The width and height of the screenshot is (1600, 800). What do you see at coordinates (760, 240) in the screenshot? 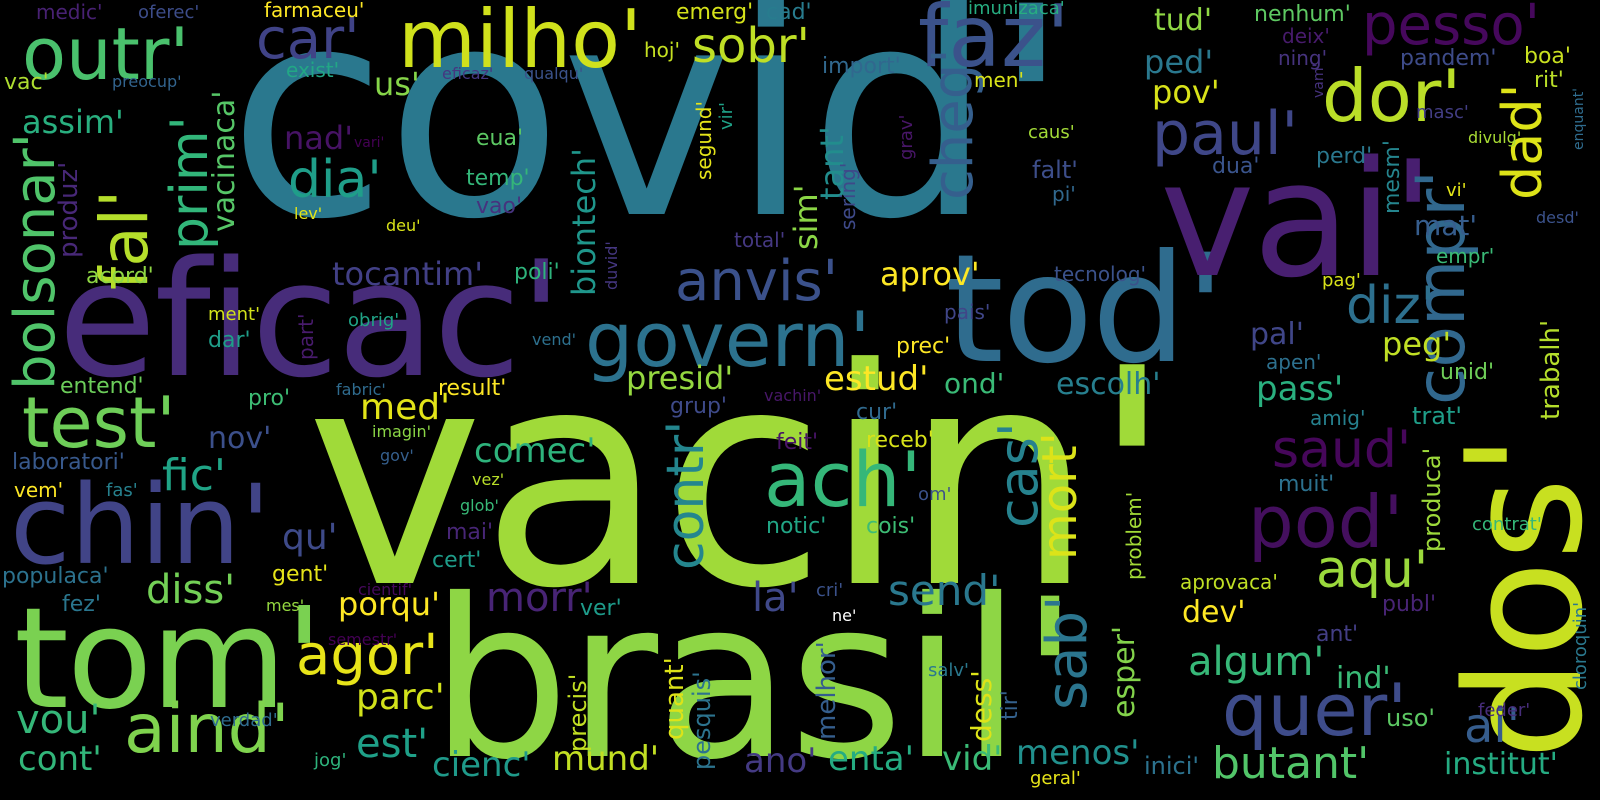
I see `word-total: total'` at bounding box center [760, 240].